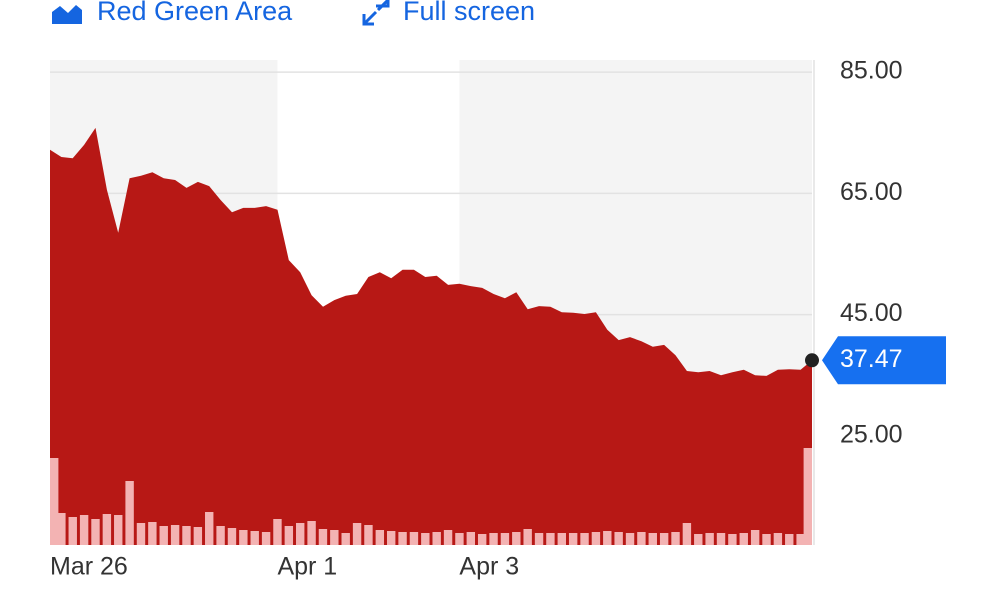 The image size is (1000, 602). Describe the element at coordinates (469, 13) in the screenshot. I see `full-screen-label: Full screen` at that location.